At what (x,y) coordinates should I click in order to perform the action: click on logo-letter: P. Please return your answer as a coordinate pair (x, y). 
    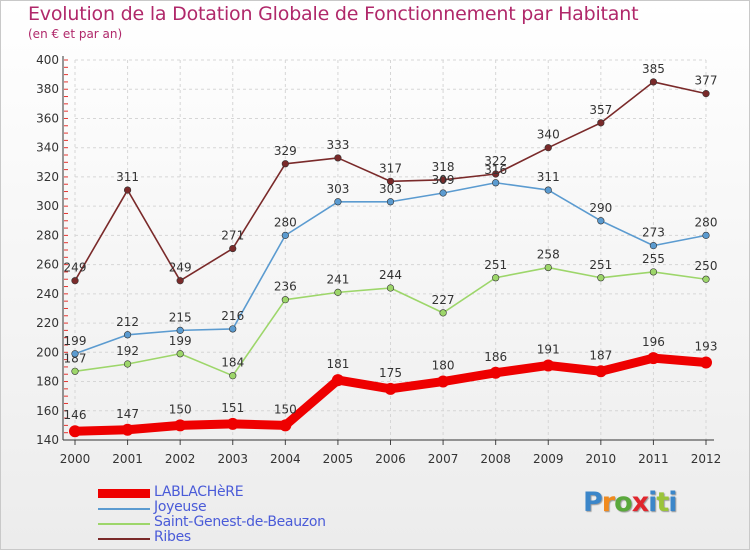
    Looking at the image, I should click on (593, 502).